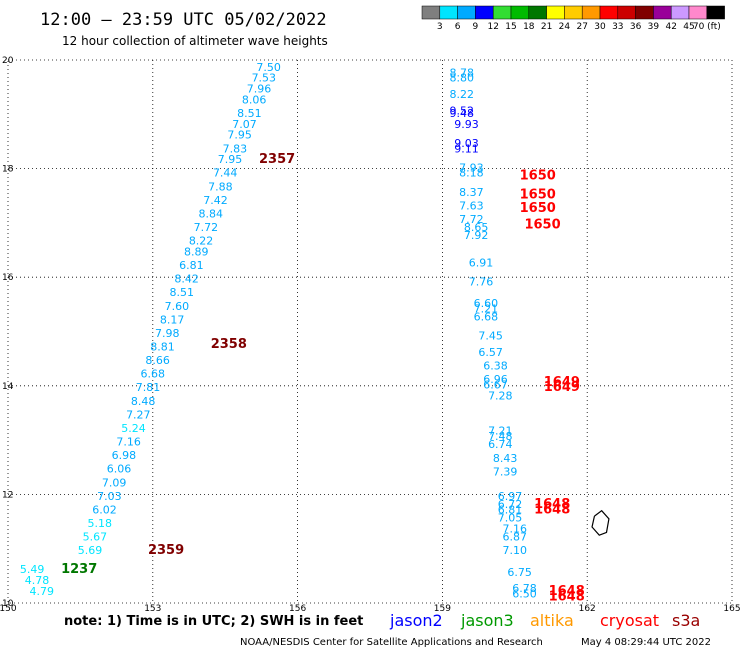  What do you see at coordinates (629, 620) in the screenshot?
I see `legend-cryosat: cryosat` at bounding box center [629, 620].